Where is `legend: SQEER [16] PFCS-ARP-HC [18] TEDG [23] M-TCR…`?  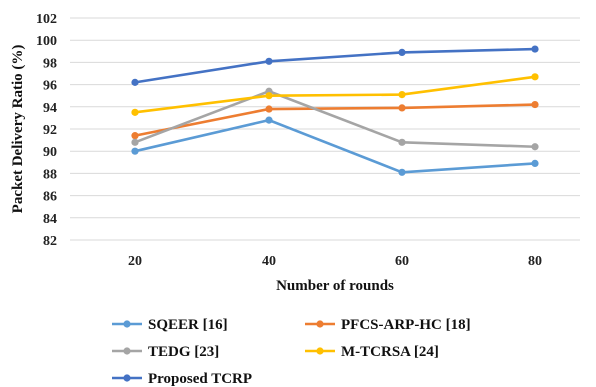 legend: SQEER [16] PFCS-ARP-HC [18] TEDG [23] M-TCR… is located at coordinates (291, 352).